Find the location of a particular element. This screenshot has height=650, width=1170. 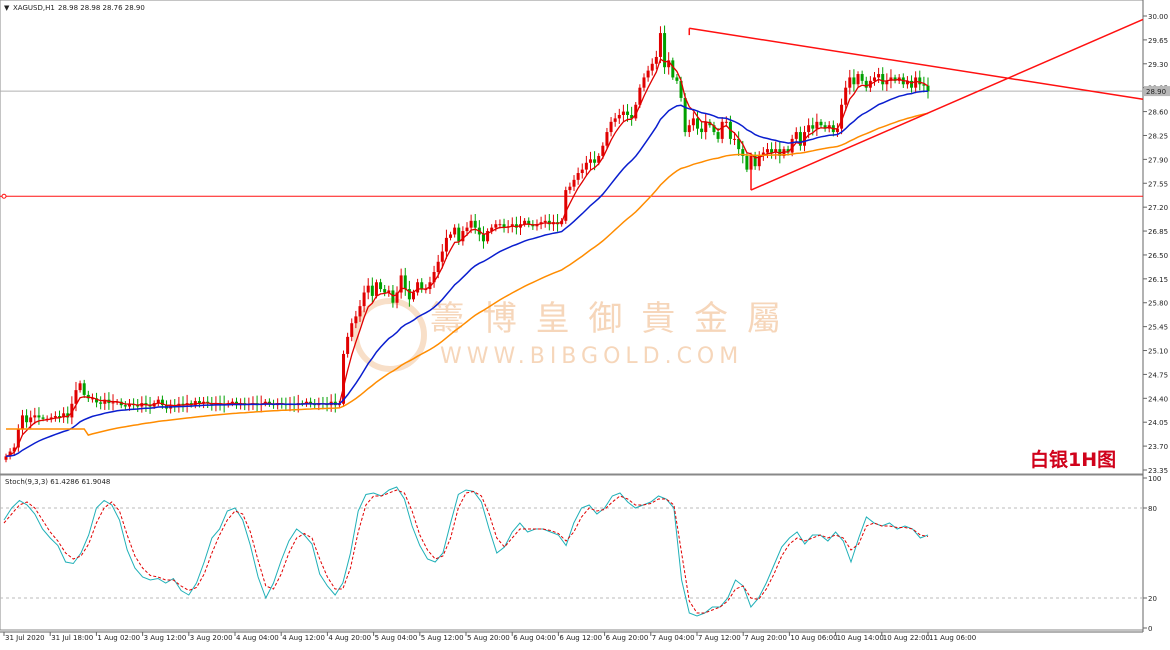

price-tick-label: 27.20 is located at coordinates (1158, 208).